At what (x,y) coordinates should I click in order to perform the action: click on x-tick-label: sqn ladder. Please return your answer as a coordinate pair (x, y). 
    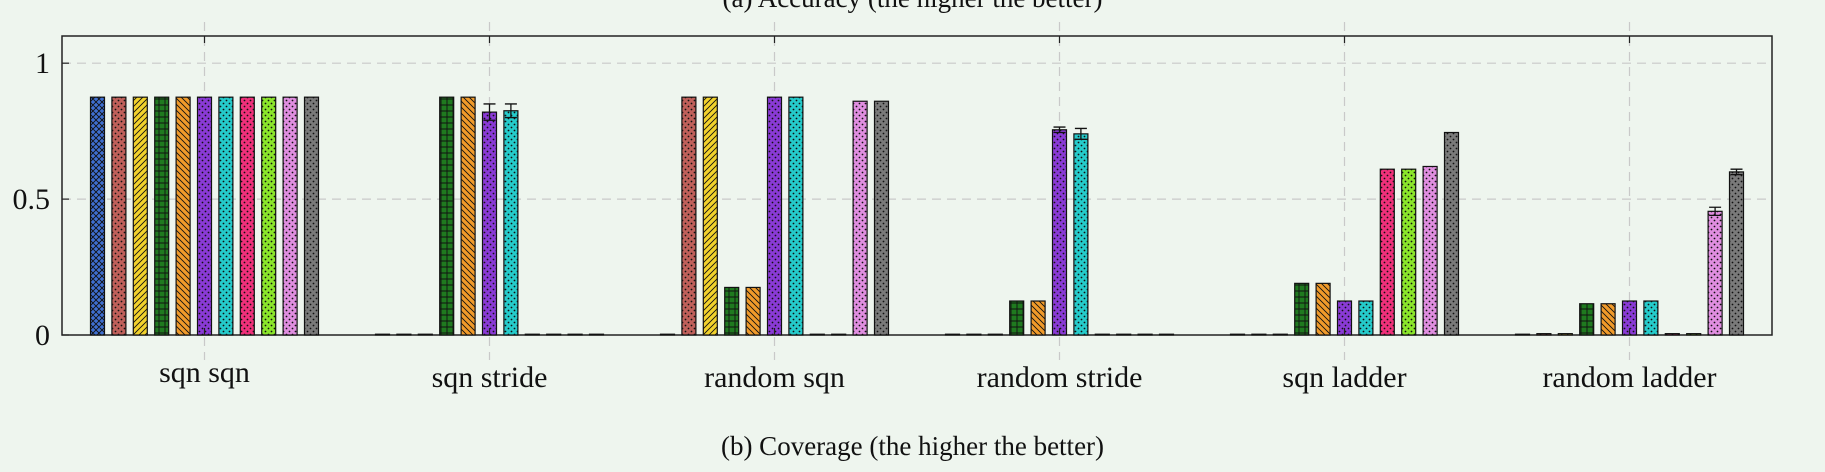
    Looking at the image, I should click on (1344, 377).